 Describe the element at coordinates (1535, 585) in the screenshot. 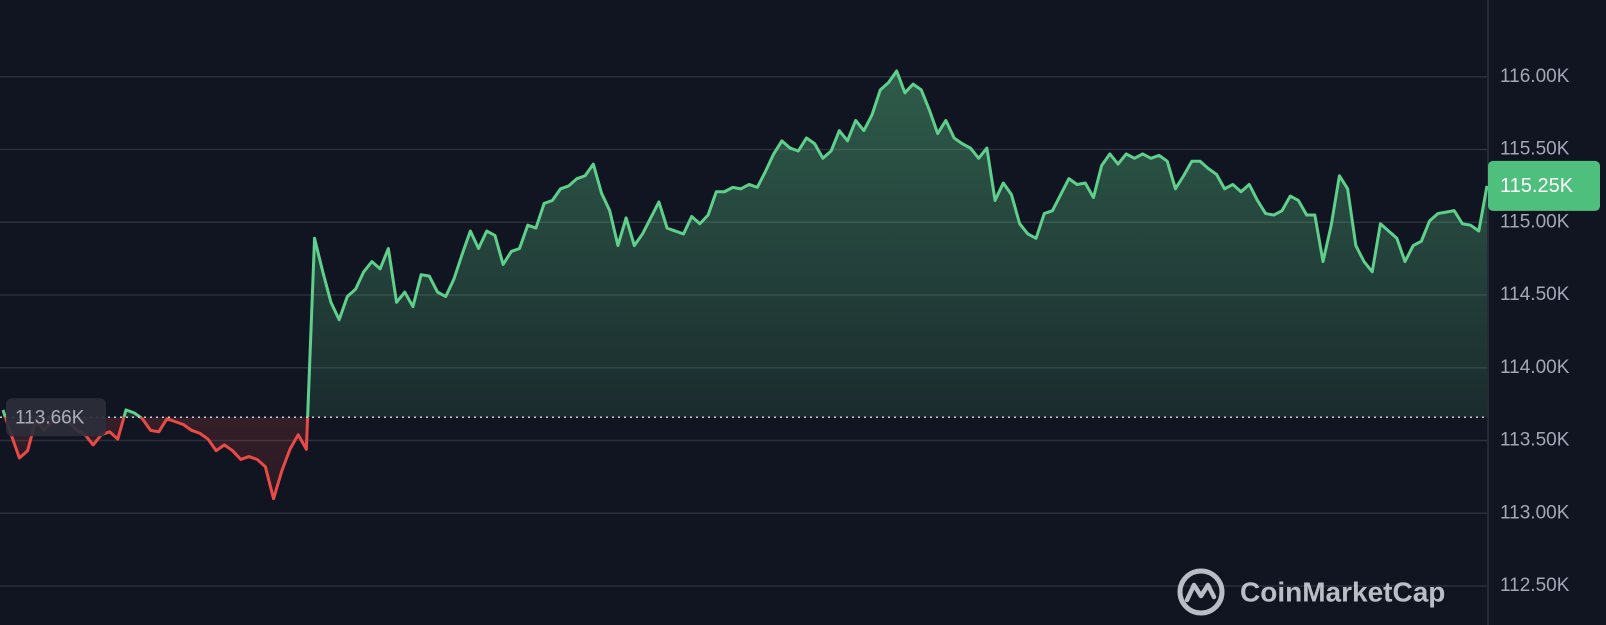

I see `y-tick-label: 112.50K` at that location.